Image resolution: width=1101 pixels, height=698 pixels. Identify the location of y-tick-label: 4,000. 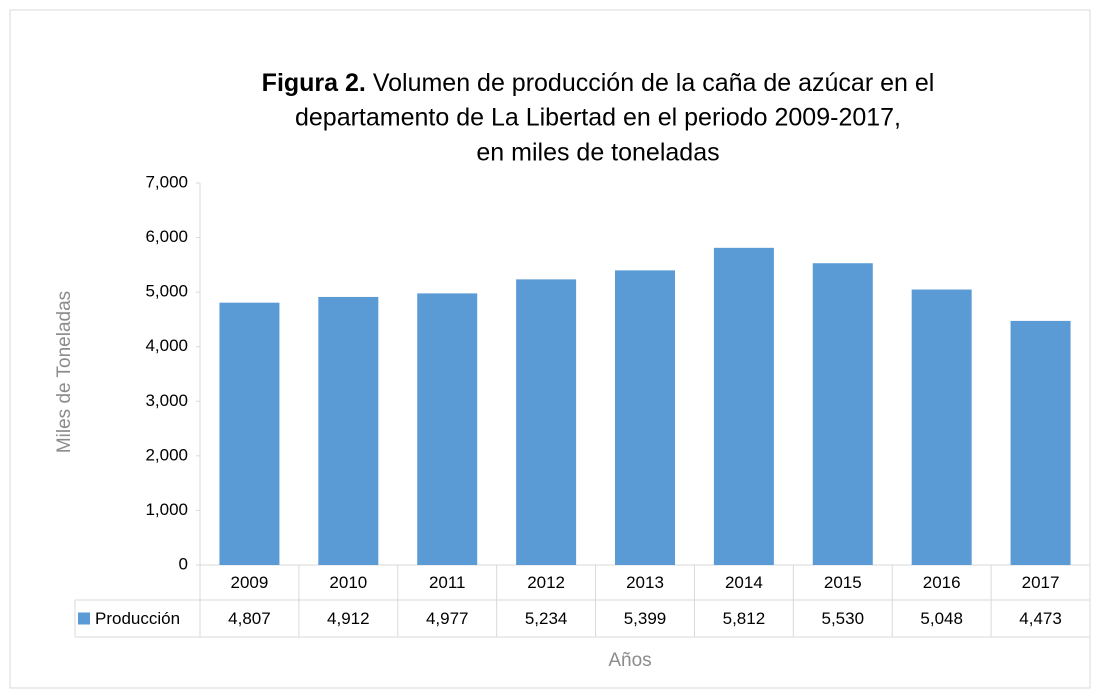
(166, 345).